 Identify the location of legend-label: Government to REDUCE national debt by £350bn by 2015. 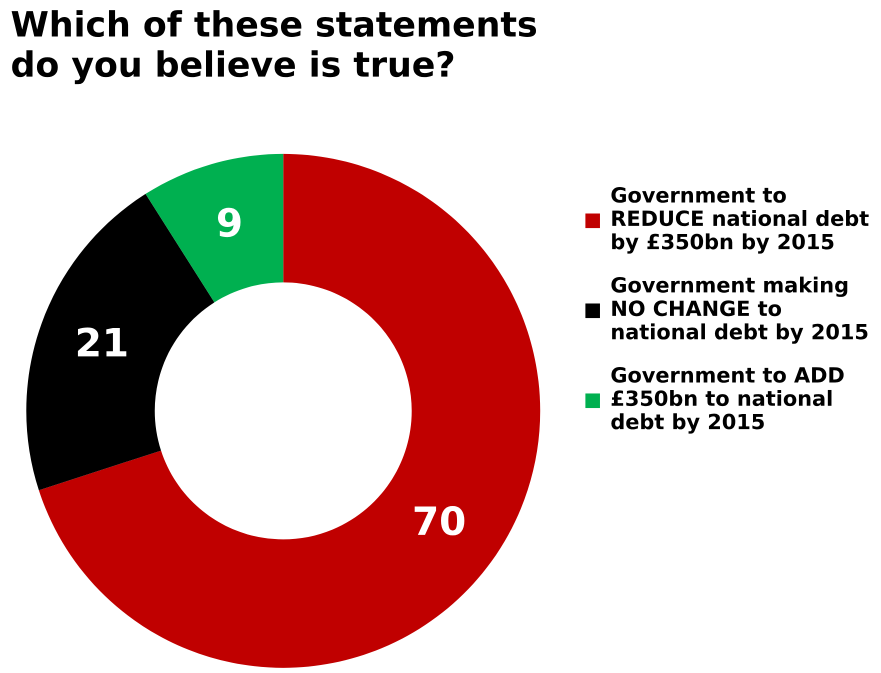
(740, 220).